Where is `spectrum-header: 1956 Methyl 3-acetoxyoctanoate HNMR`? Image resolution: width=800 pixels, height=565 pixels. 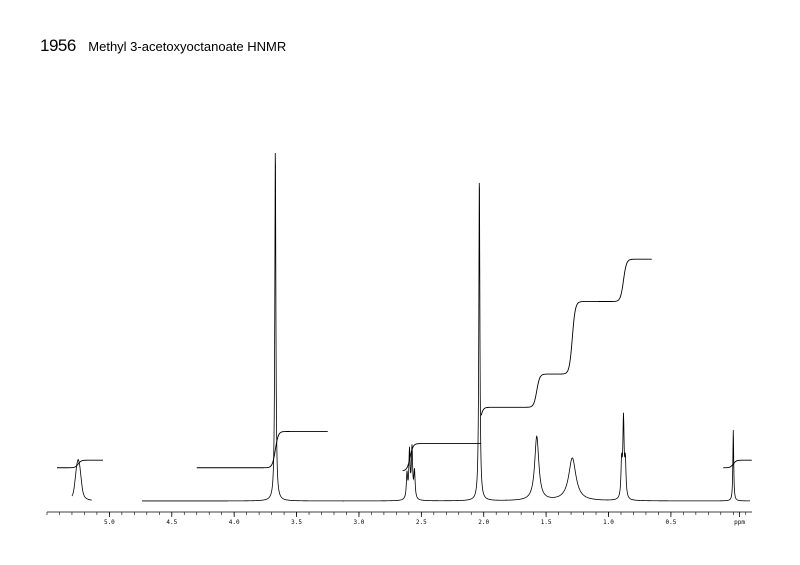
spectrum-header: 1956 Methyl 3-acetoxyoctanoate HNMR is located at coordinates (163, 46).